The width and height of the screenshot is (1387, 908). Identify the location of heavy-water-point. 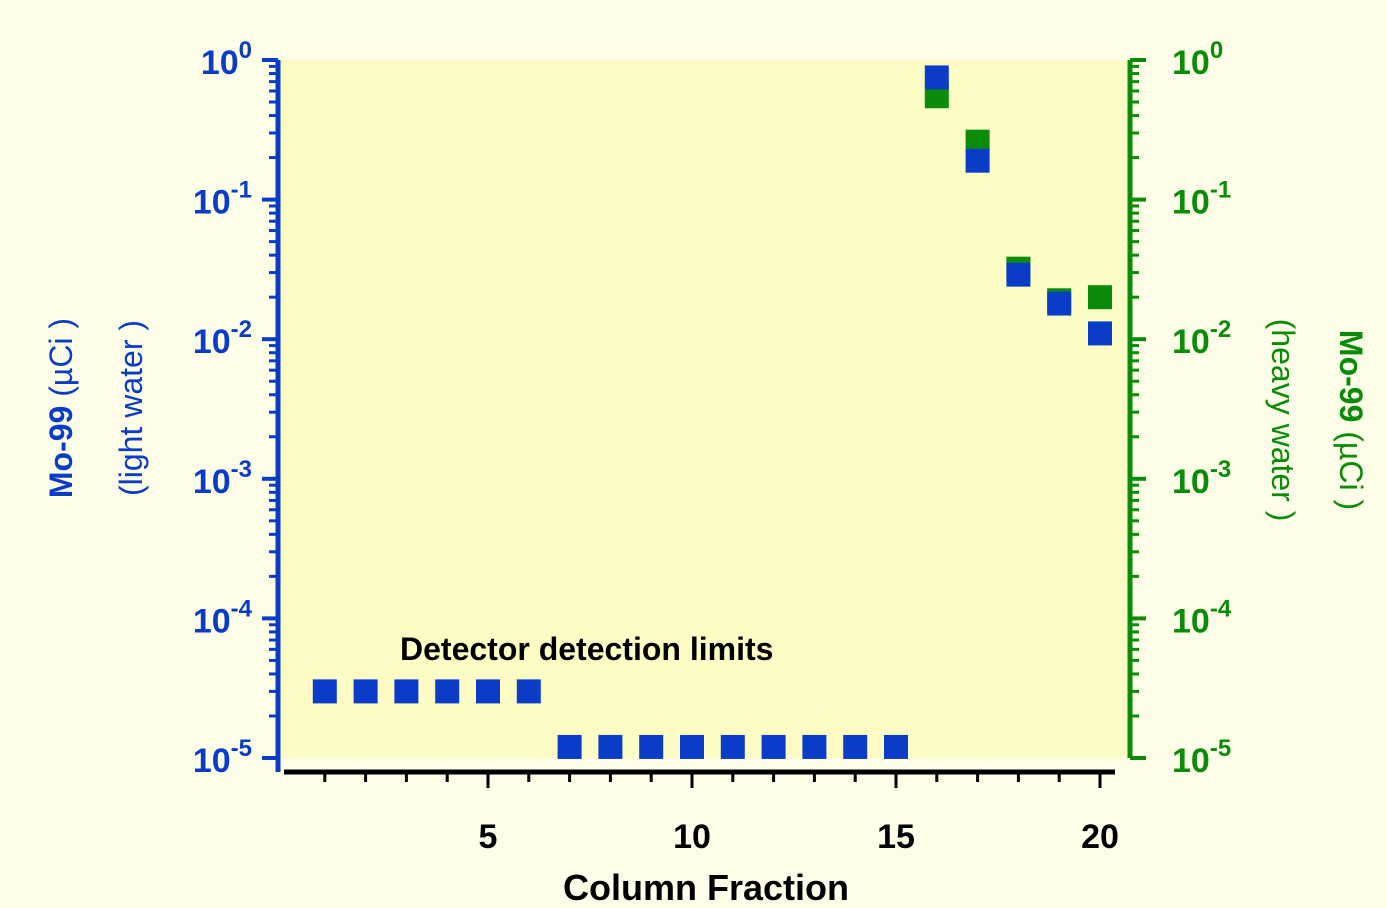
(1100, 297).